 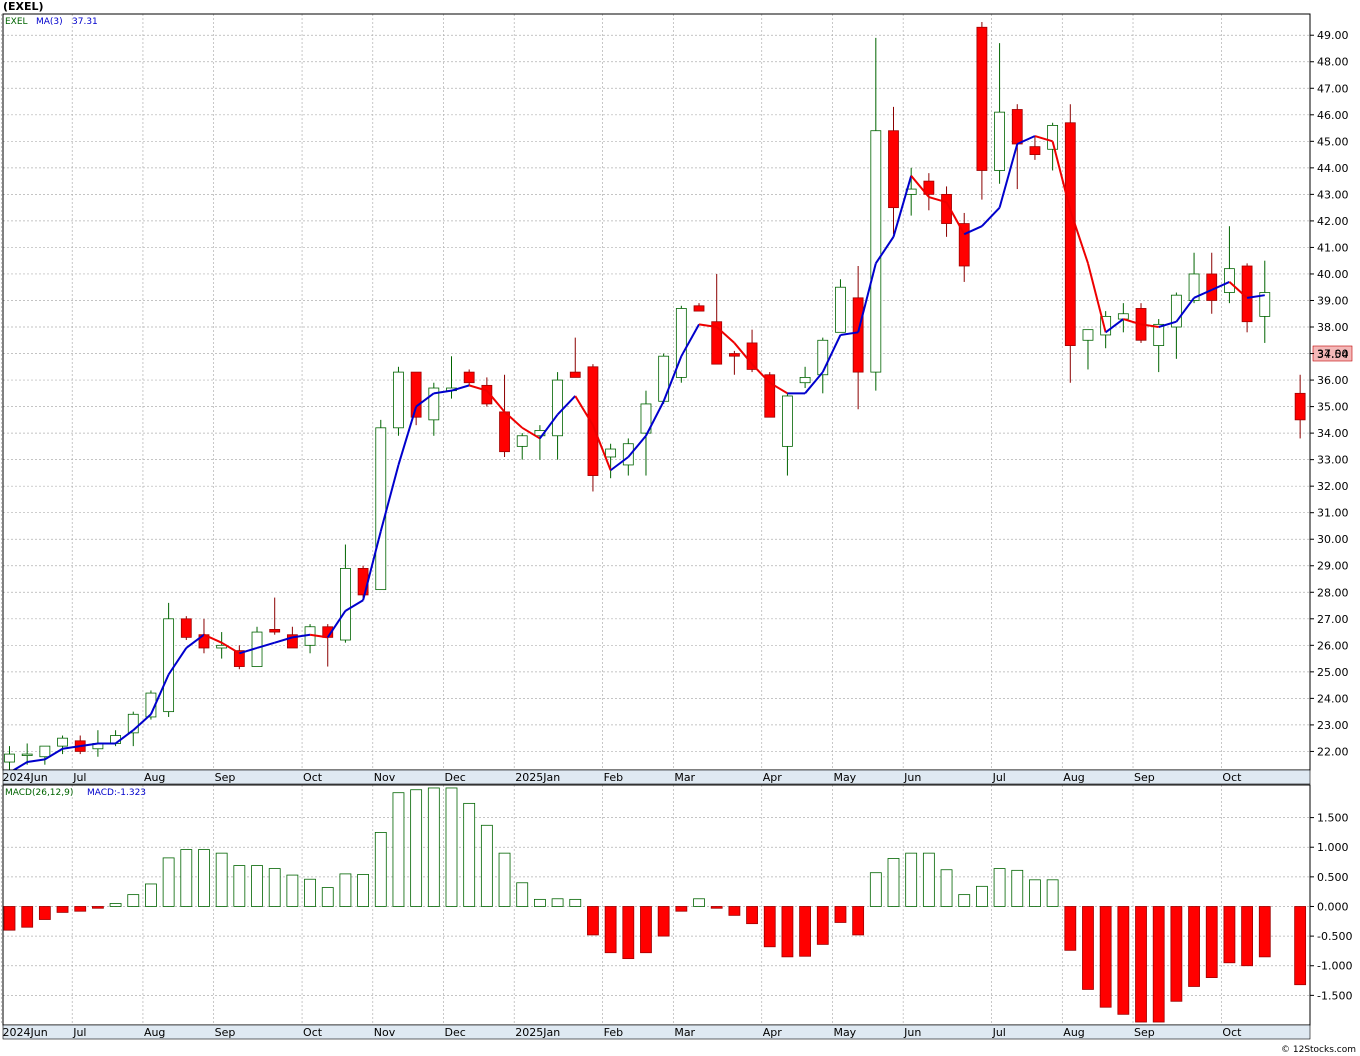 I want to click on x-tick-label: Oct, so click(x=313, y=1032).